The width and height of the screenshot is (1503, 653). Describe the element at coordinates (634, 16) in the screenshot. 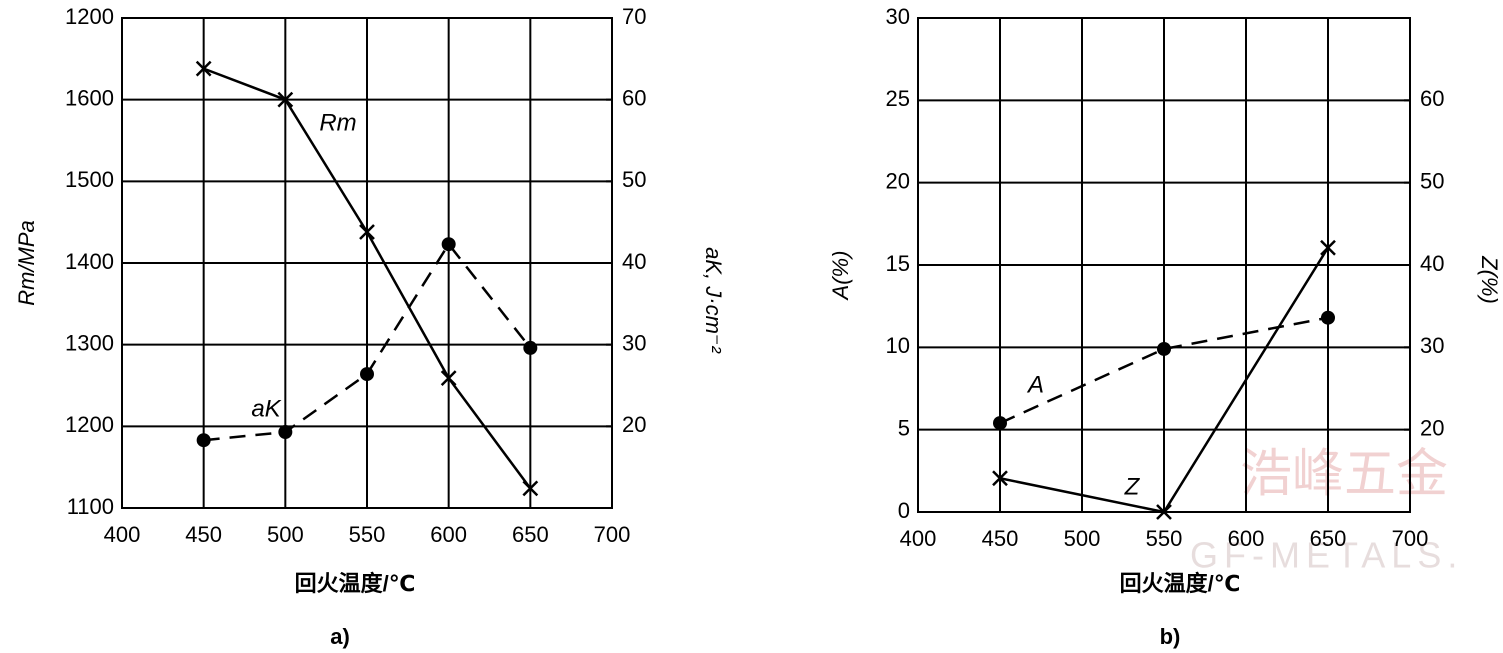

I see `y2-tick-label: 70` at that location.